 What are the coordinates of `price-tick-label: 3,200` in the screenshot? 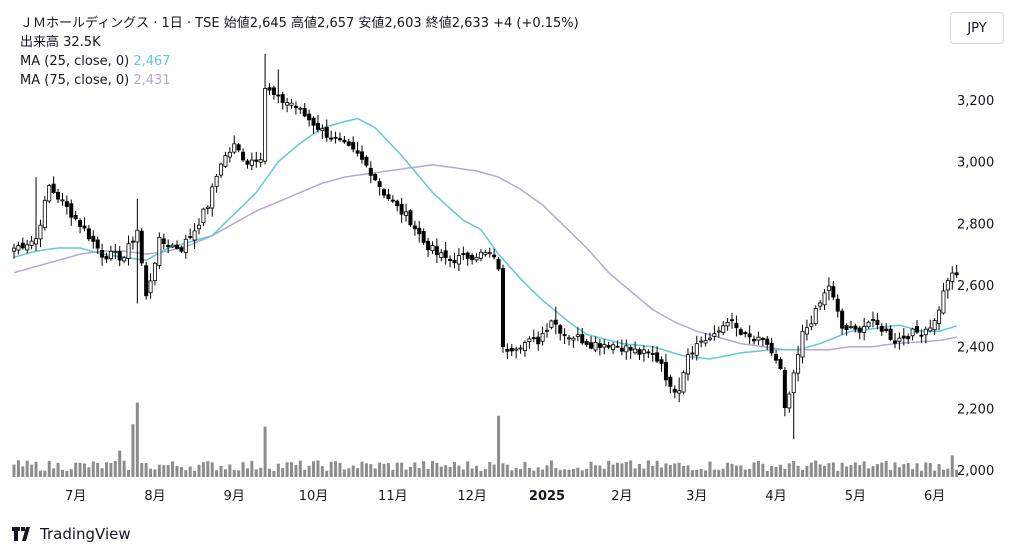 It's located at (975, 101).